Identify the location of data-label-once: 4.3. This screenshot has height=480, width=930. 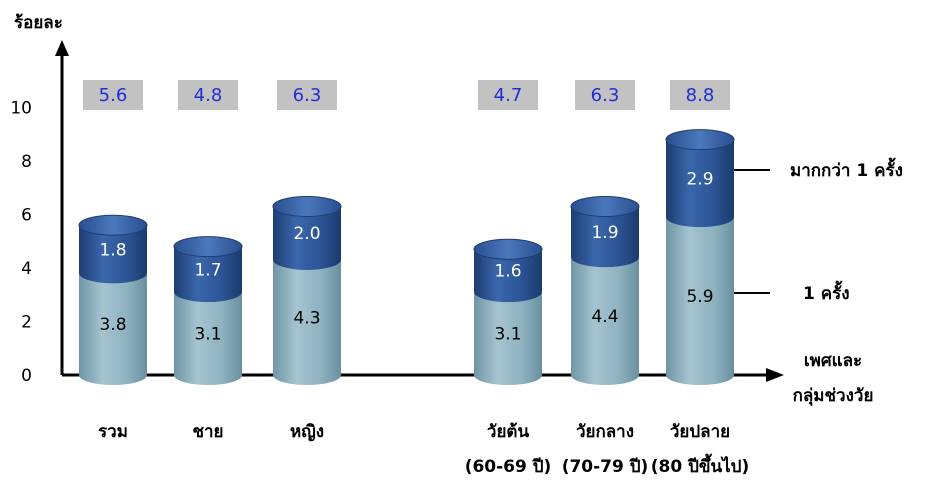
(306, 318).